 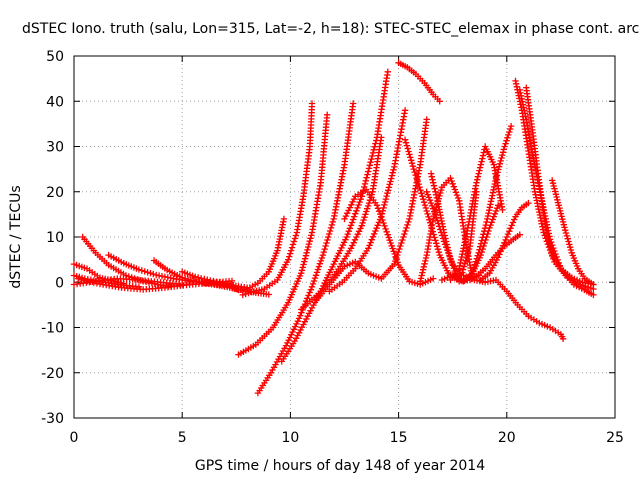 What do you see at coordinates (55, 102) in the screenshot?
I see `y-tick-label: 40` at bounding box center [55, 102].